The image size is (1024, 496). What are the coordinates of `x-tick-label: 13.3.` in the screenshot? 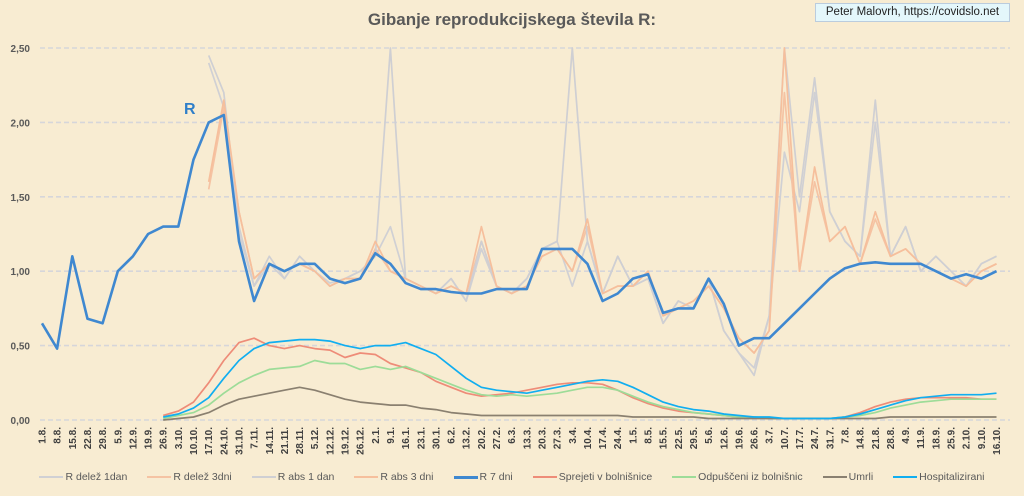 It's located at (527, 438).